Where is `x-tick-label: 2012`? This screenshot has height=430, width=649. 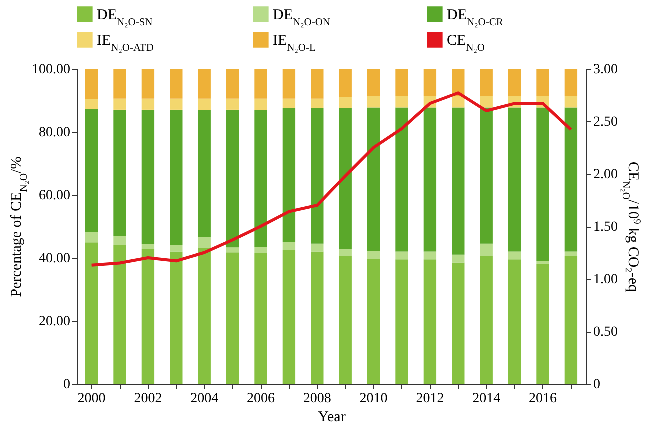 x-tick-label: 2012 is located at coordinates (430, 399).